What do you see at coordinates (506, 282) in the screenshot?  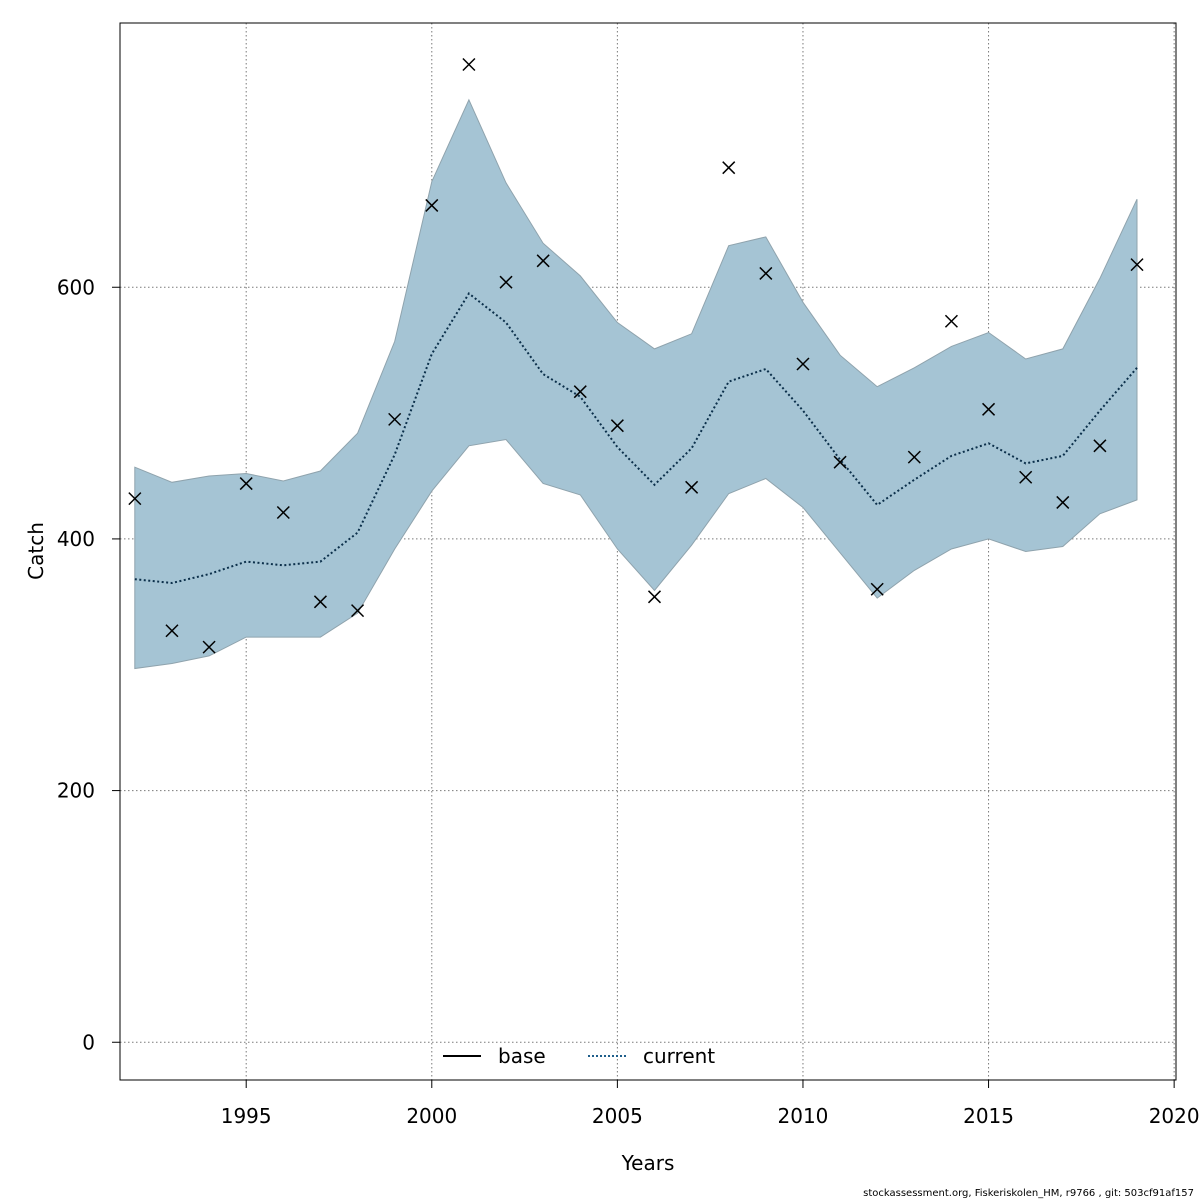 I see `observation-point-2002` at bounding box center [506, 282].